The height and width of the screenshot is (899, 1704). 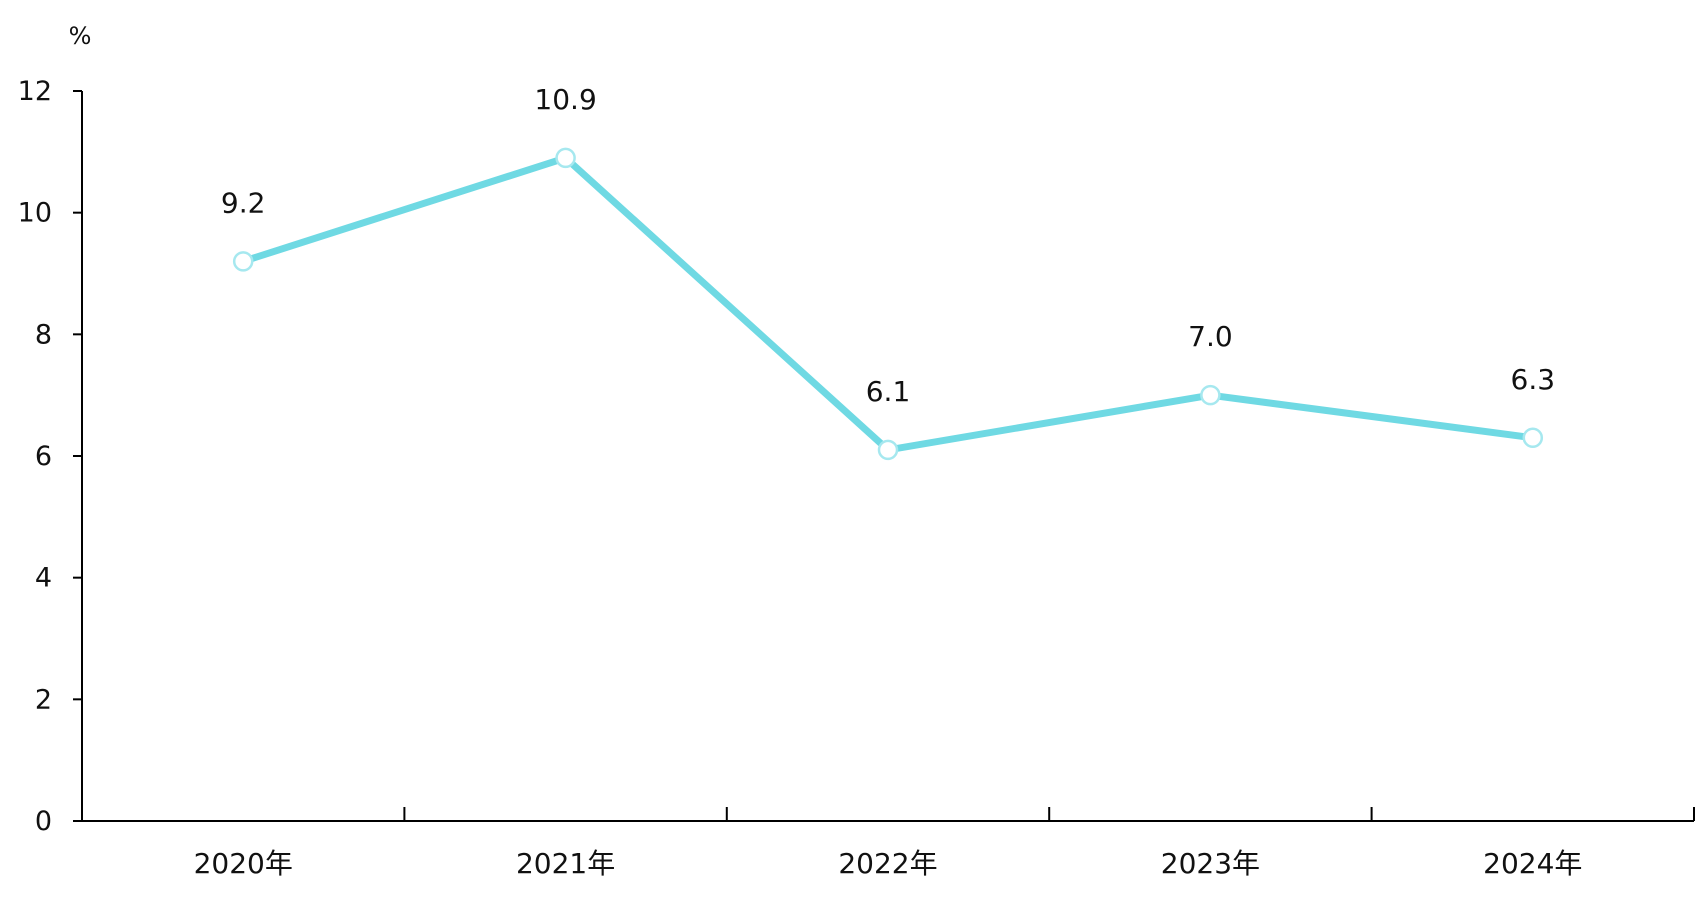 I want to click on data-label: 6.3, so click(x=1533, y=379).